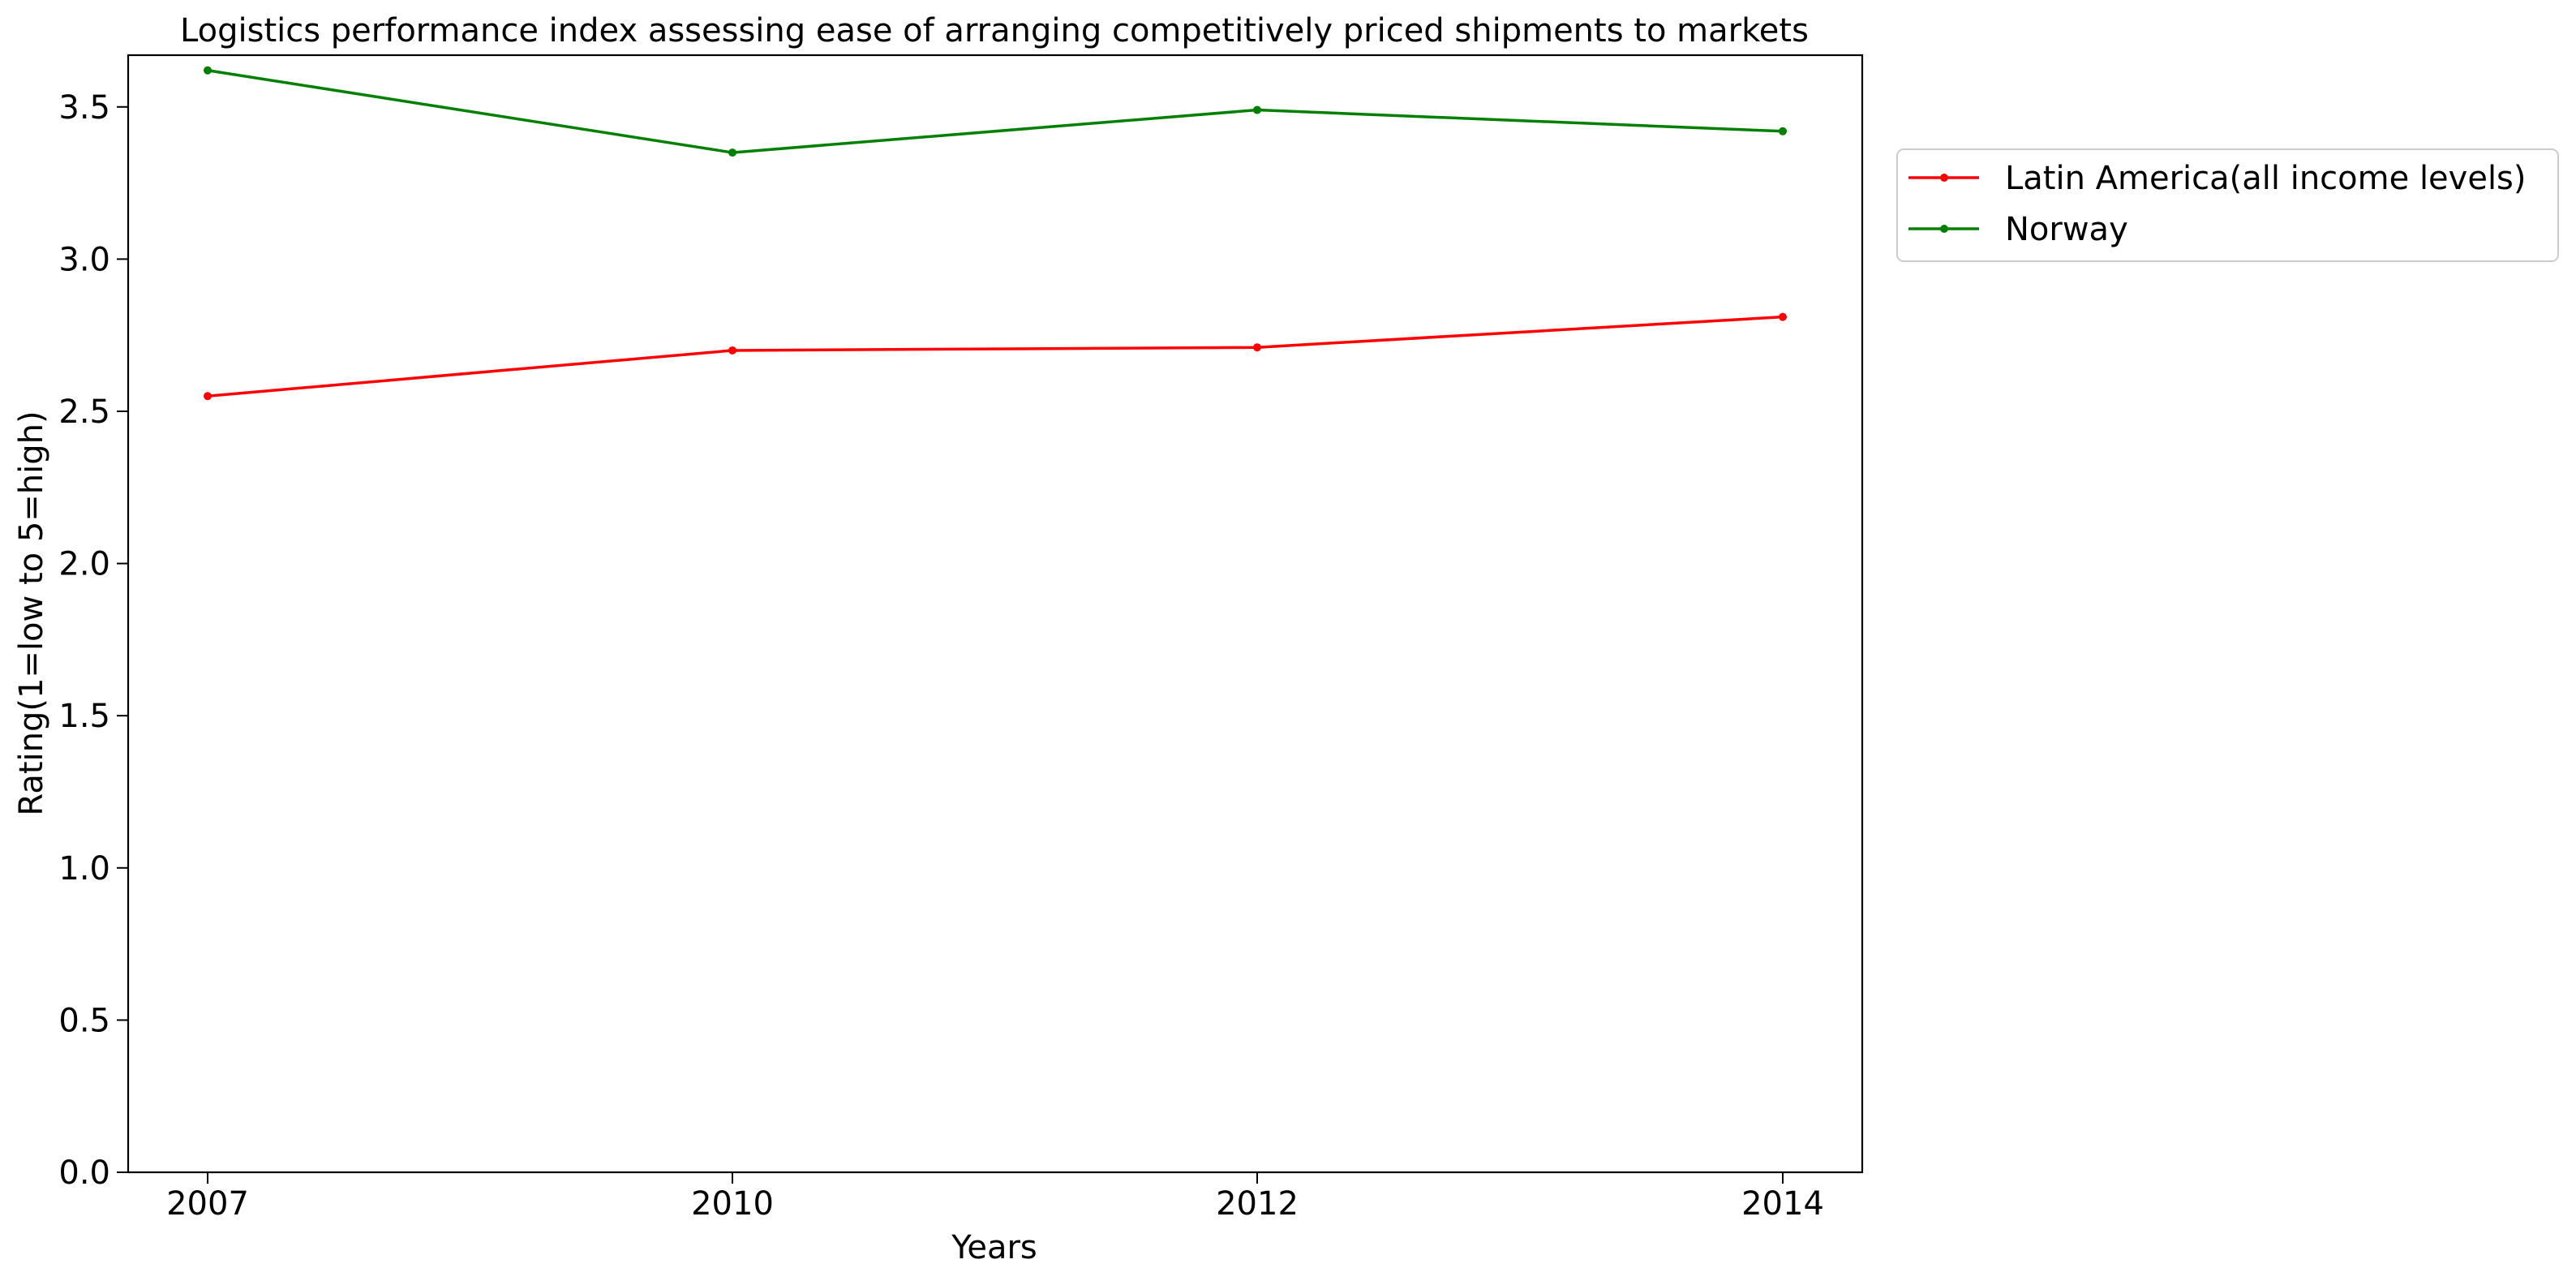 This screenshot has width=2576, height=1281. What do you see at coordinates (84, 869) in the screenshot?
I see `y-tick-label: 1.0` at bounding box center [84, 869].